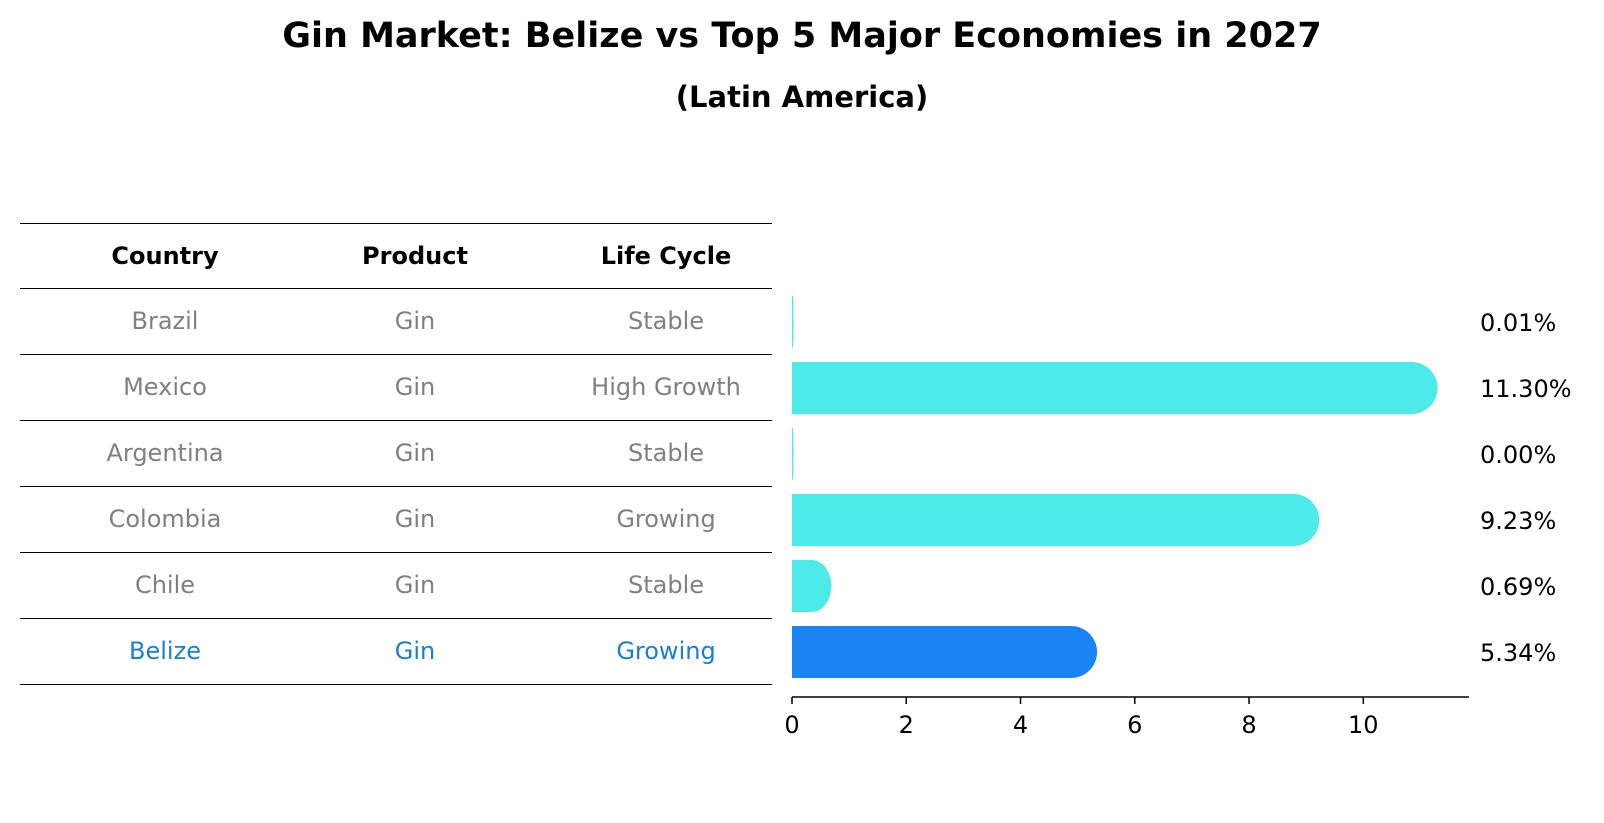  Describe the element at coordinates (666, 387) in the screenshot. I see `cell-life-cycle: High Growth` at that location.